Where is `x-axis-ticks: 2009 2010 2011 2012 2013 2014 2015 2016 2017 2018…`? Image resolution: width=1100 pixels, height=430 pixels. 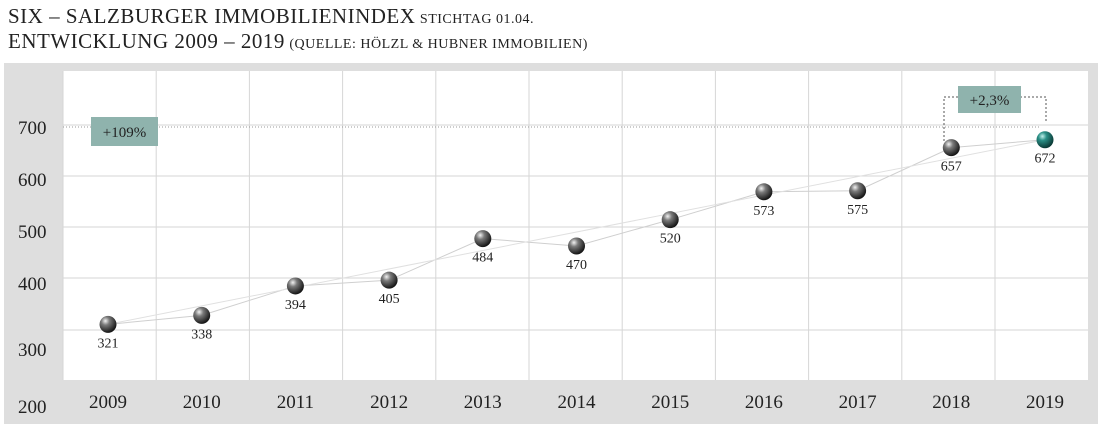 x-axis-ticks: 2009 2010 2011 2012 2013 2014 2015 2016 2017 2018… is located at coordinates (576, 402).